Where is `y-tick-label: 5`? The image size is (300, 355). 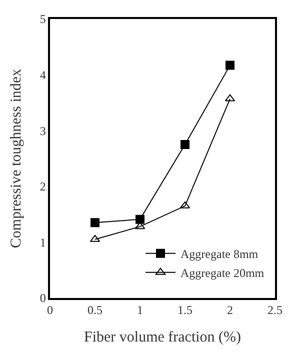
y-tick-label: 5 is located at coordinates (43, 19).